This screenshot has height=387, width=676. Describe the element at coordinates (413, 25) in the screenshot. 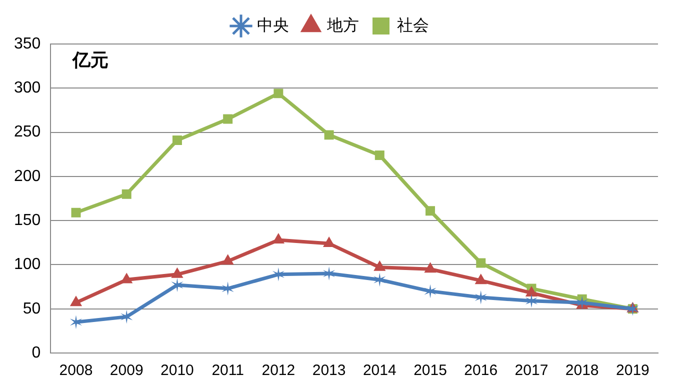

I see `legend-label: 社会` at that location.